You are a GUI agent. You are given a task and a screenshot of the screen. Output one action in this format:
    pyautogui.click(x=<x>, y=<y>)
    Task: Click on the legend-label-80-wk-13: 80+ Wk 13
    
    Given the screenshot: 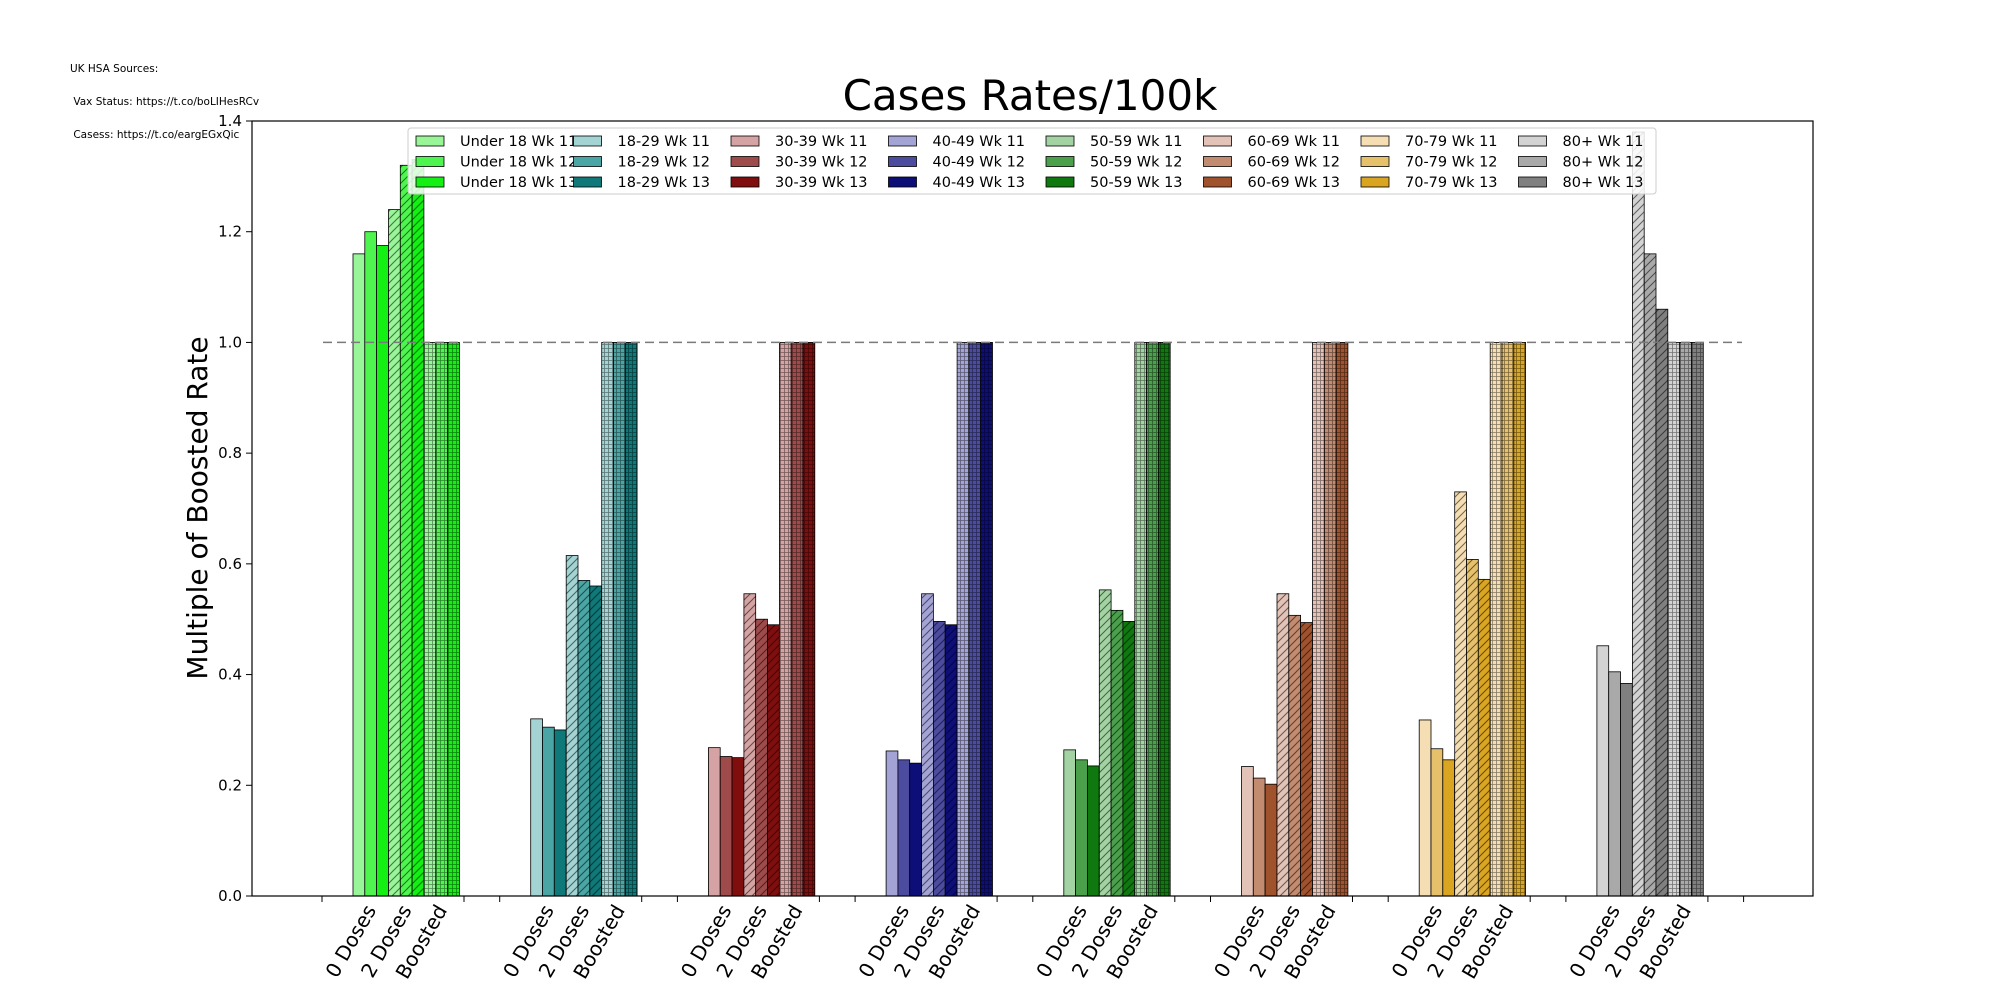 What is the action you would take?
    pyautogui.click(x=1603, y=183)
    